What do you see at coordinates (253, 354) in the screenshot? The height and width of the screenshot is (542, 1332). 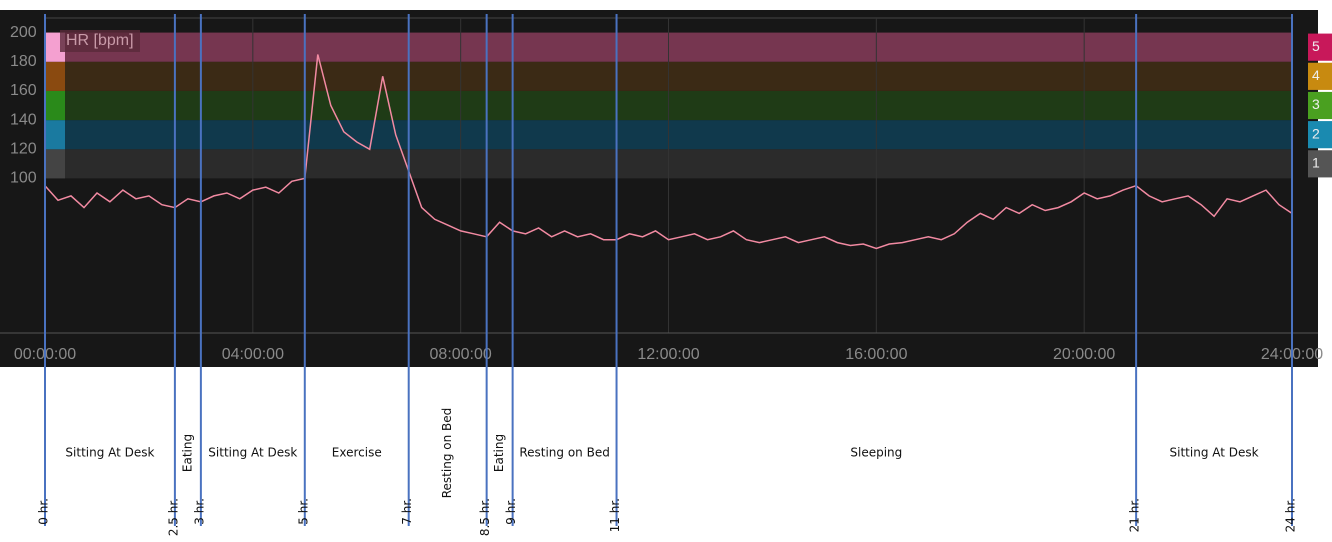 I see `x-tick-label: 04:00:00` at bounding box center [253, 354].